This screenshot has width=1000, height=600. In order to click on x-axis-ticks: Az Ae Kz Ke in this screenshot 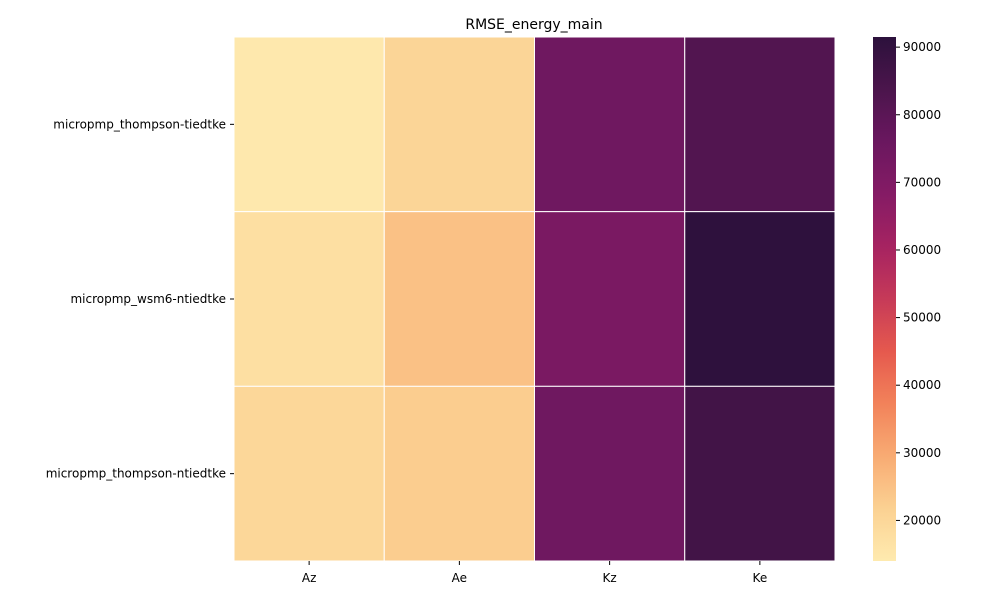, I will do `click(534, 573)`.